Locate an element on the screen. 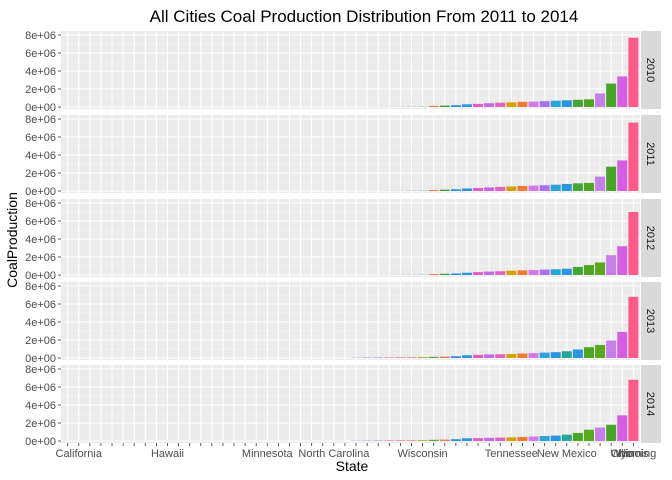 The width and height of the screenshot is (672, 480). x-tick-label: Wisconsin is located at coordinates (423, 454).